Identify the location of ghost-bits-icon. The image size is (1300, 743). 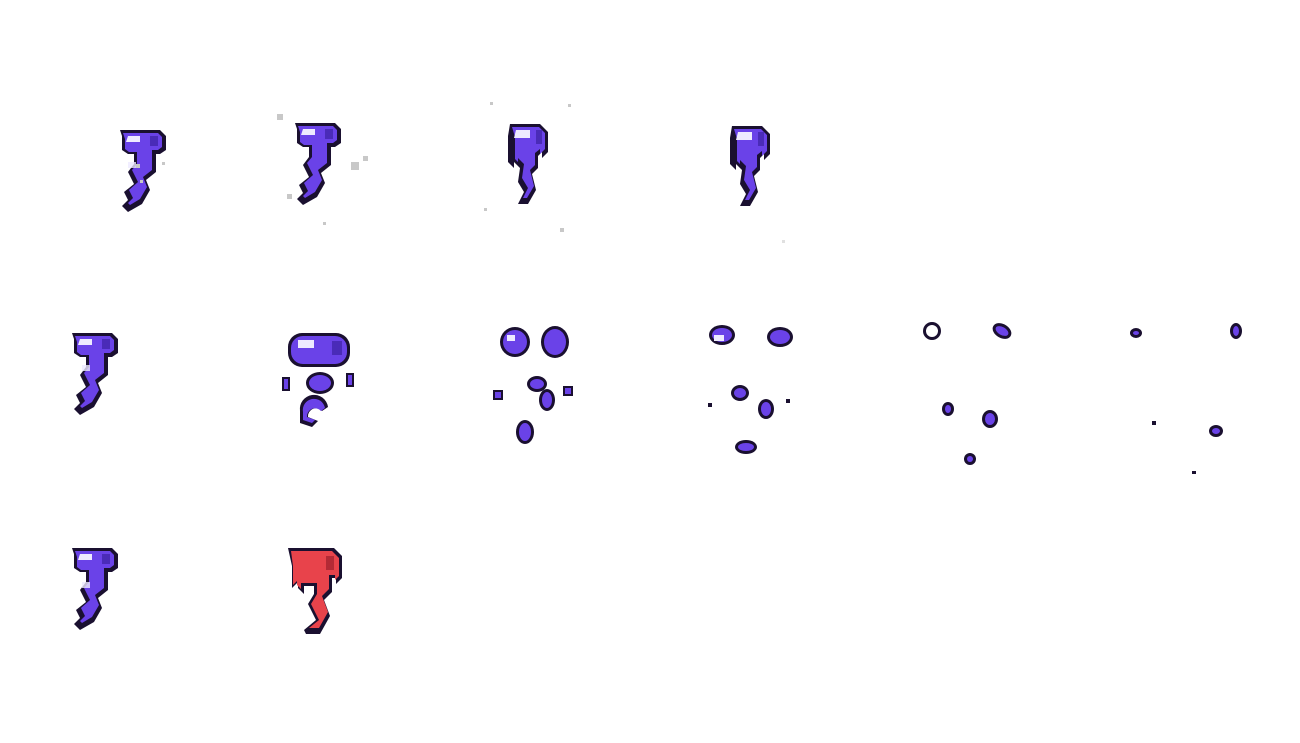
(967, 393).